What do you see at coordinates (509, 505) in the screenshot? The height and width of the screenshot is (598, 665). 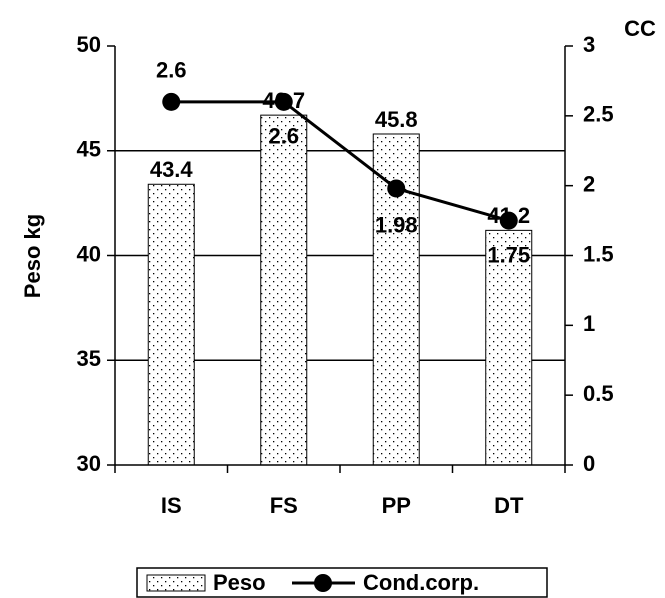 I see `x-tick-label: DT` at bounding box center [509, 505].